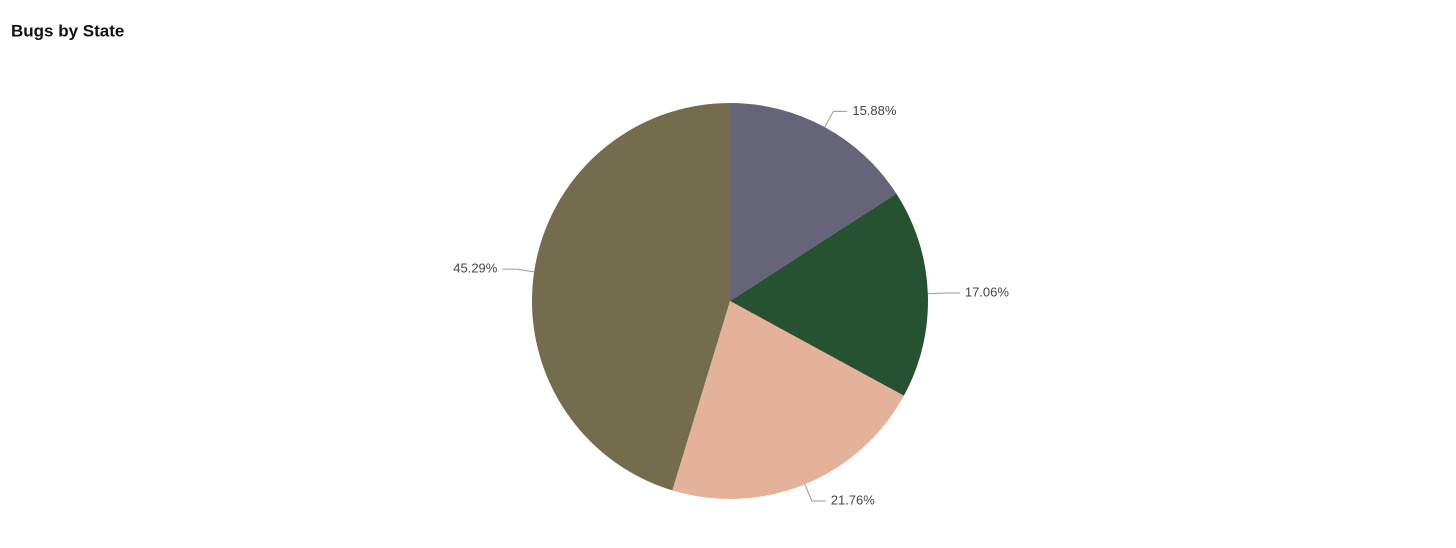 The height and width of the screenshot is (548, 1456). Describe the element at coordinates (475, 268) in the screenshot. I see `data-label: 45.29%` at that location.